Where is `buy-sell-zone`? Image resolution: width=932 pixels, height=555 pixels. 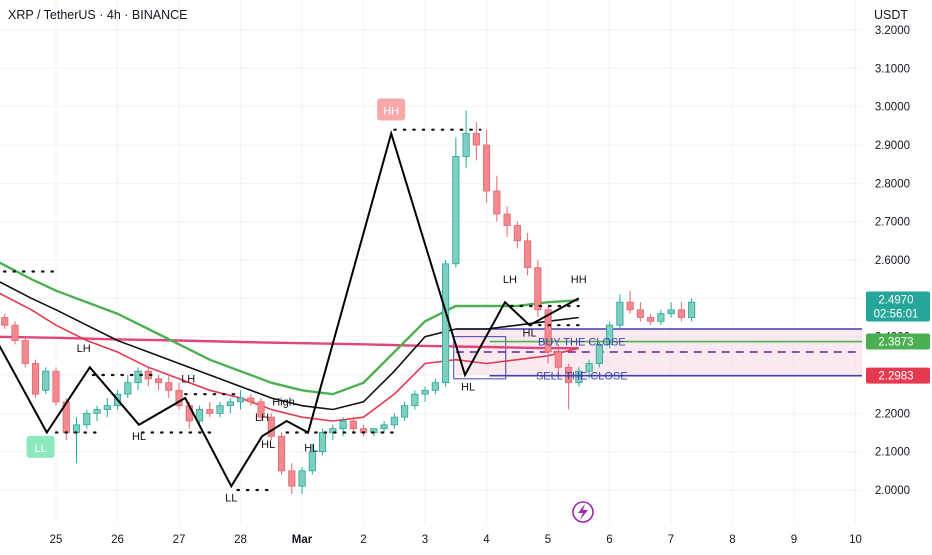 buy-sell-zone is located at coordinates (657, 354).